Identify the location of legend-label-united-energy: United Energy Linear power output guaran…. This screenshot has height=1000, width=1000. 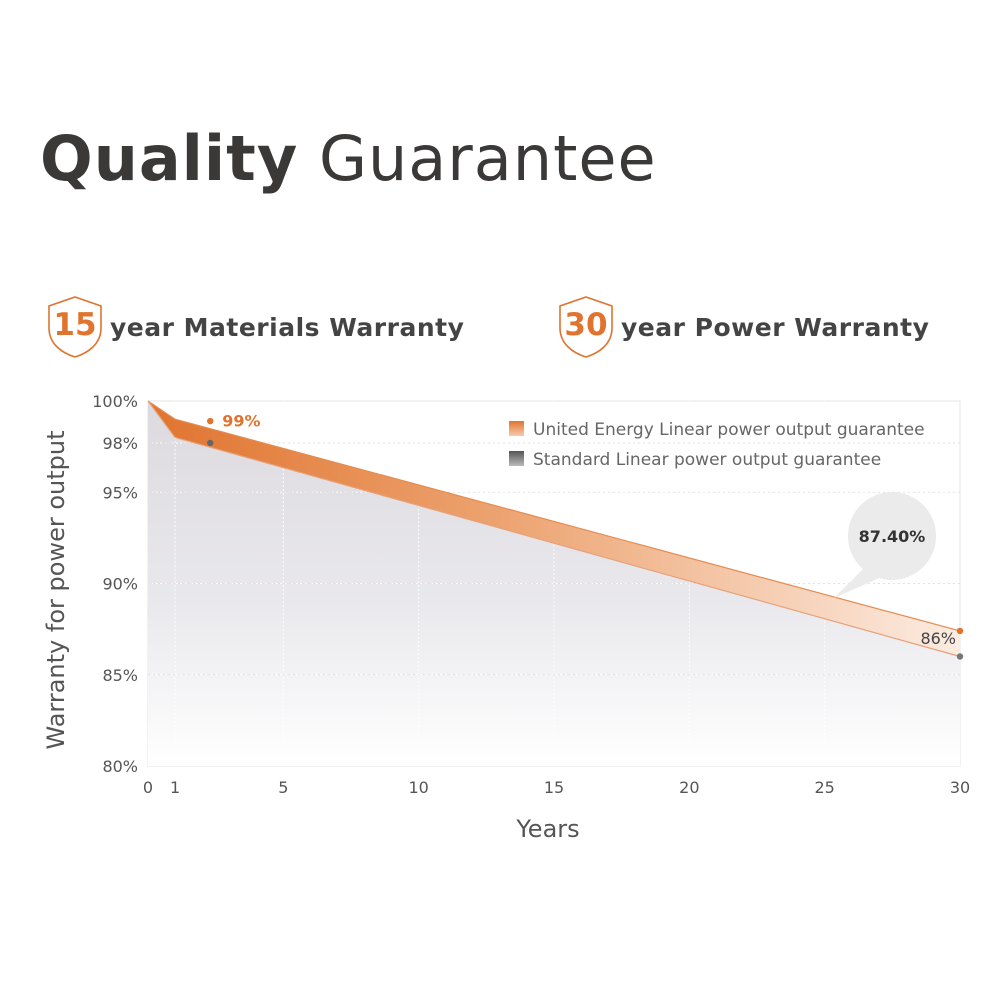
(729, 430).